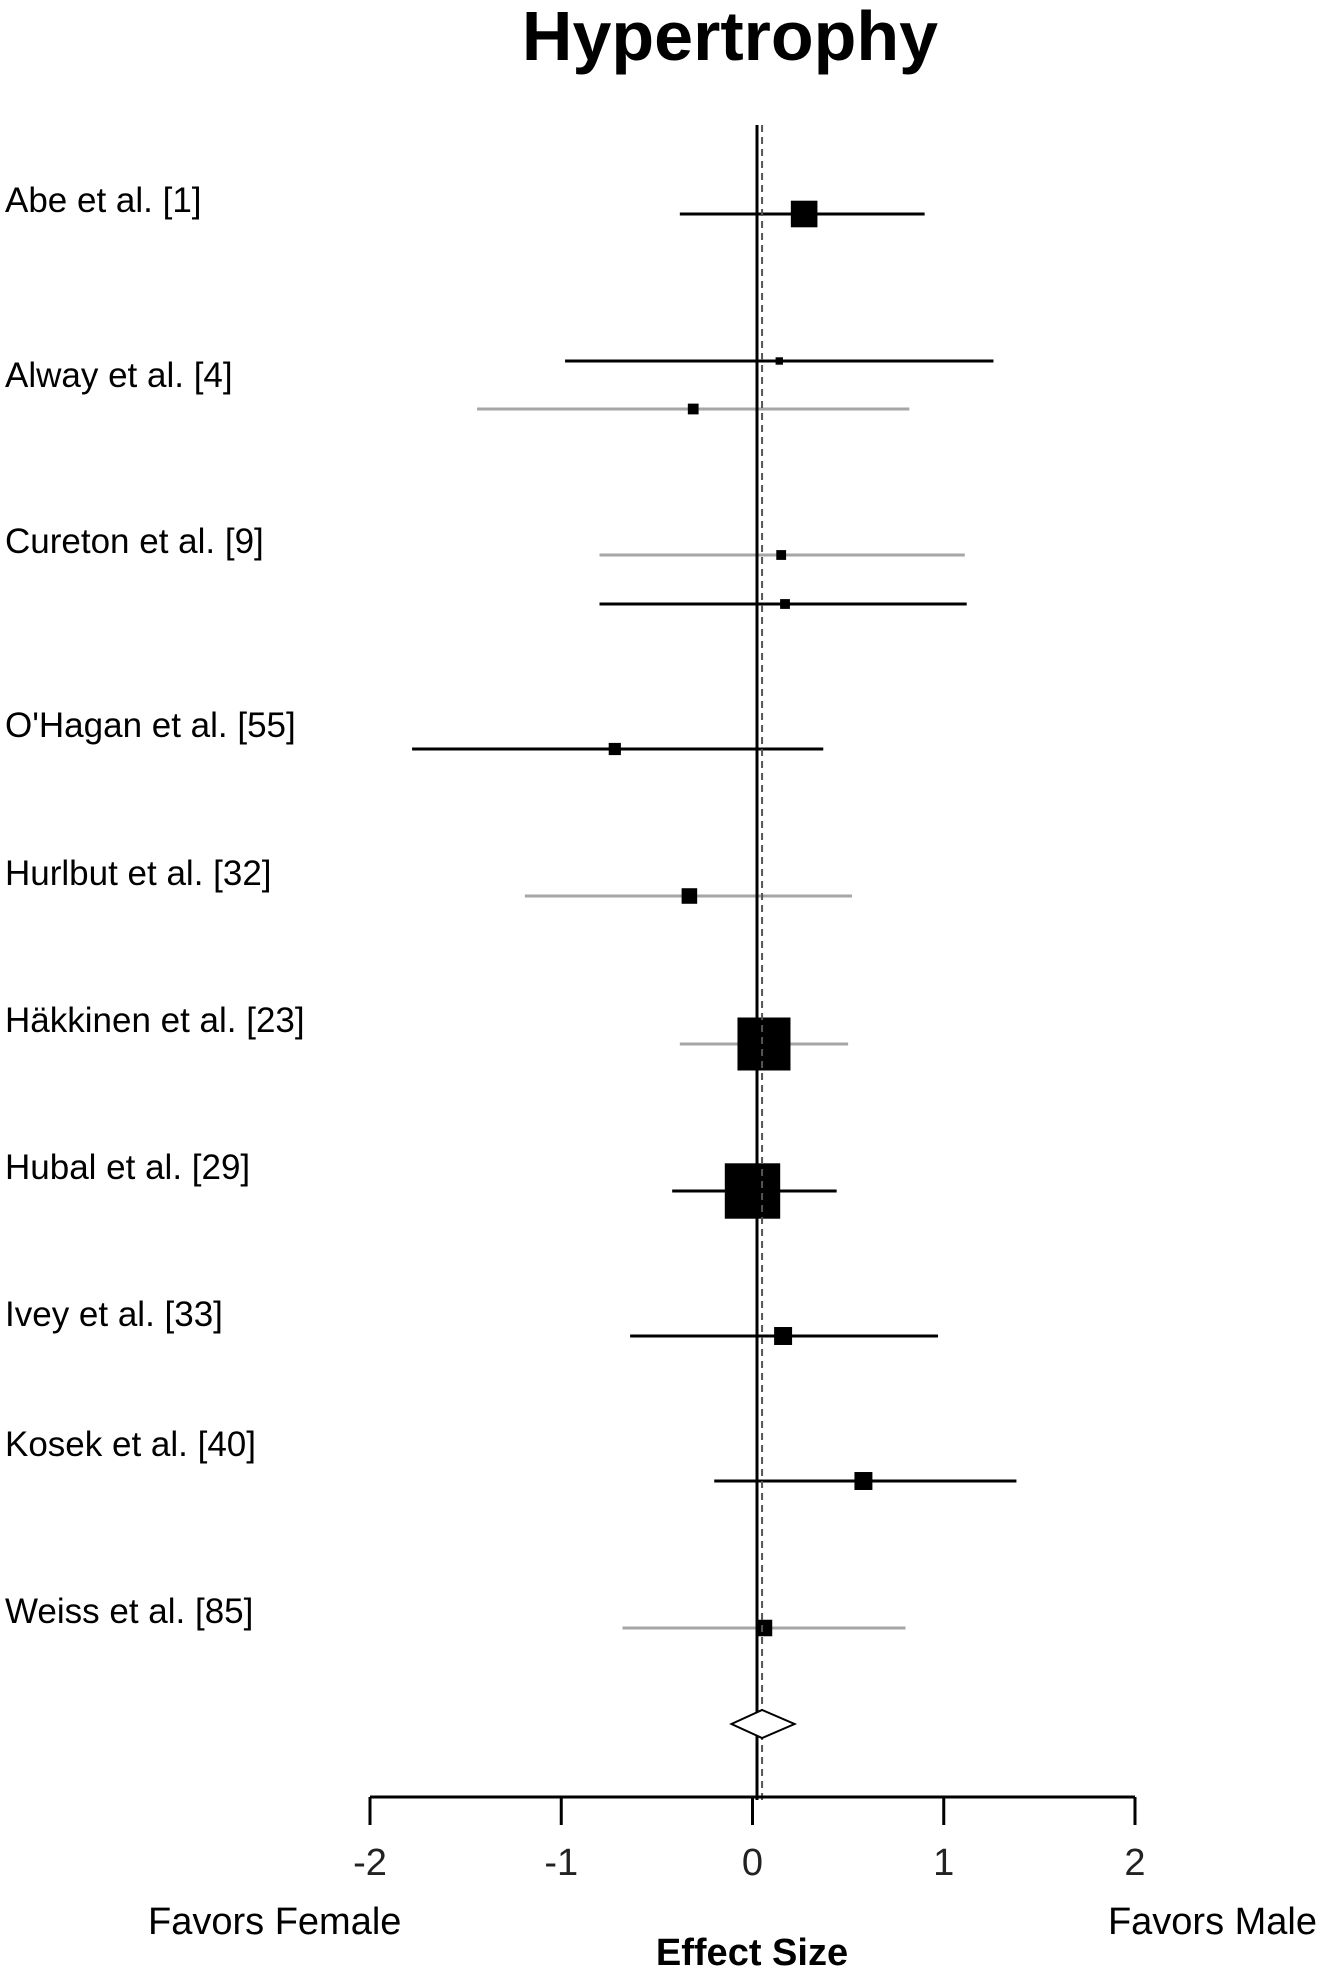  Describe the element at coordinates (749, 1839) in the screenshot. I see `x-axis: -2 -1 0 1 2` at that location.